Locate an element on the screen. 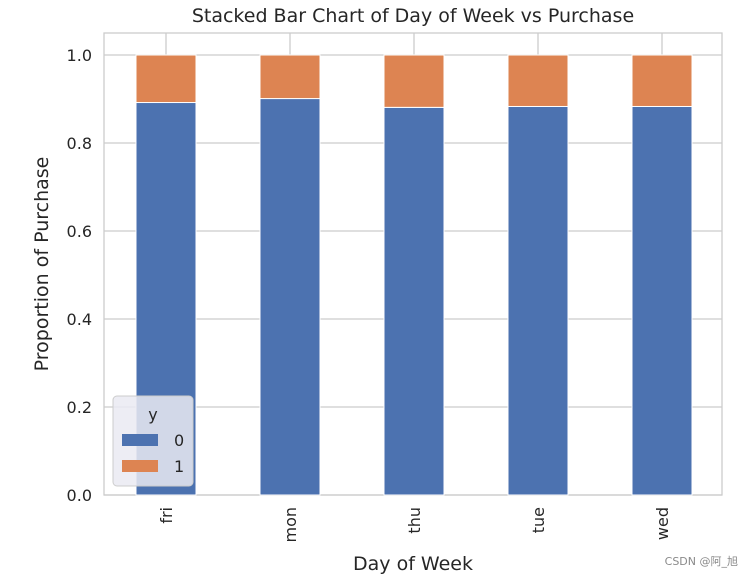 The height and width of the screenshot is (576, 749). watermark: CSDN @阿_旭 is located at coordinates (701, 561).